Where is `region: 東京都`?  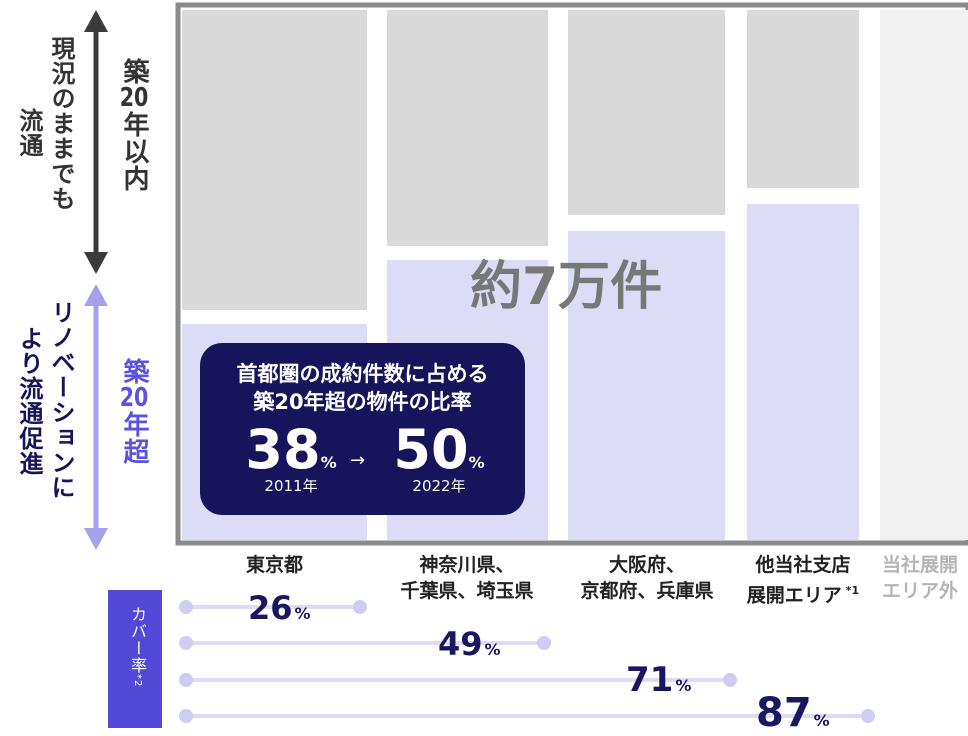
region: 東京都 is located at coordinates (274, 565).